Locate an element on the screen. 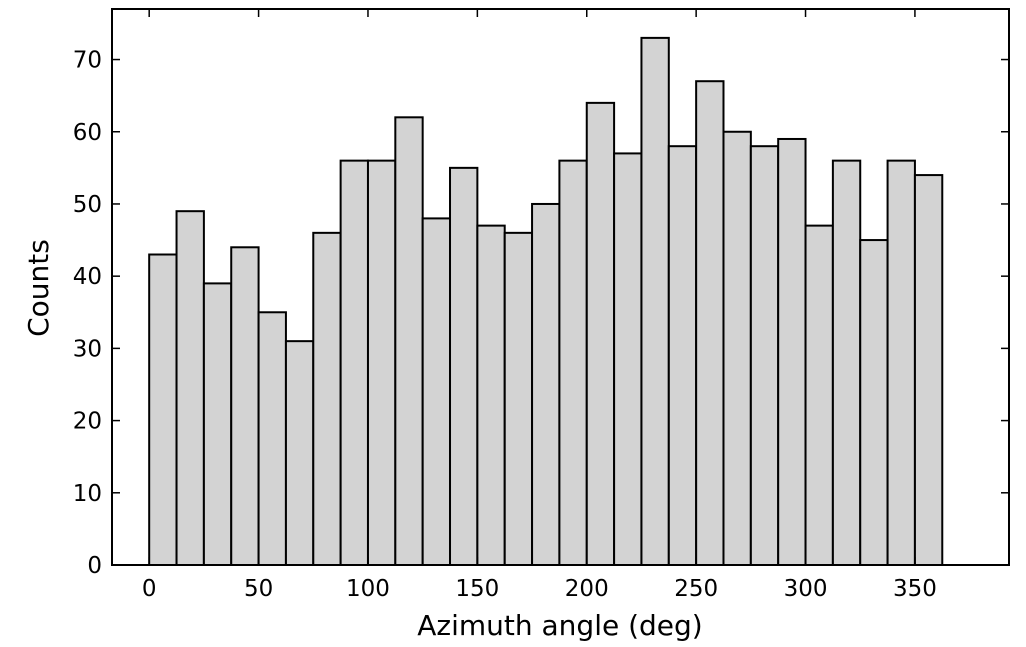  x-tick-label: 300 is located at coordinates (806, 589).